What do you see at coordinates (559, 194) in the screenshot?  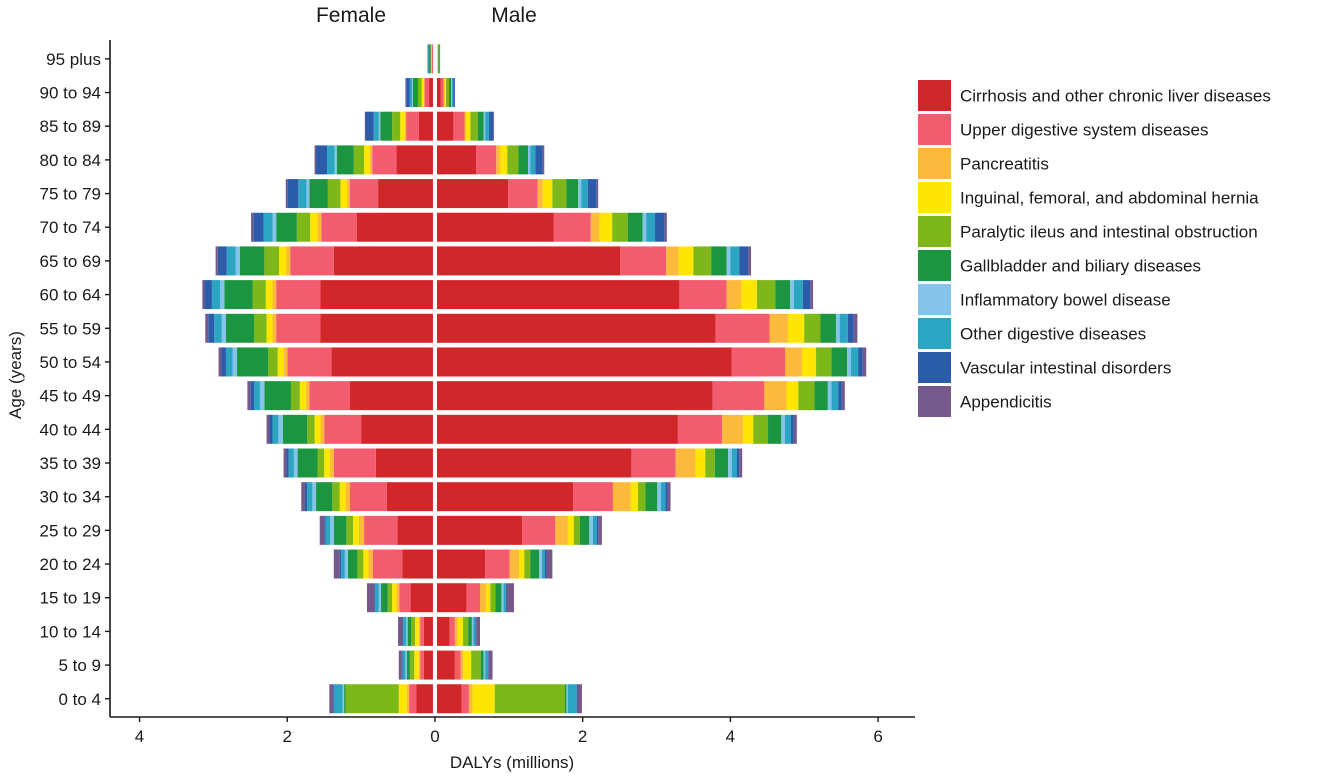 I see `bar-male-75-to-79-paralytic-ileus-and-intestinal-obstruction` at bounding box center [559, 194].